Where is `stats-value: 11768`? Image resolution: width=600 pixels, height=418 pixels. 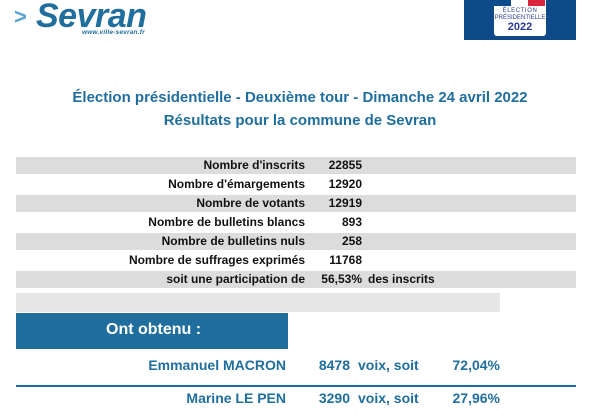 stats-value: 11768 is located at coordinates (345, 260).